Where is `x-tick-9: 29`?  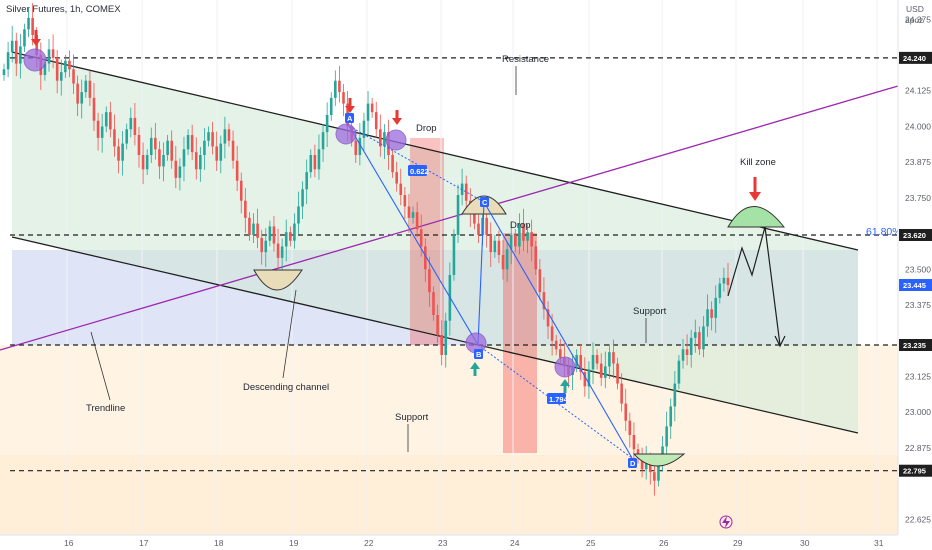 x-tick-9: 29 is located at coordinates (738, 543).